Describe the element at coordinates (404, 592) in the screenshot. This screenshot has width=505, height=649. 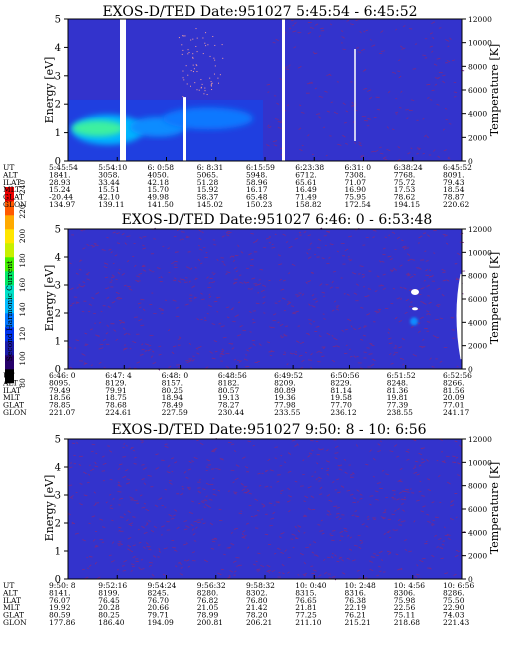
I see `table-cell: 8306.` at that location.